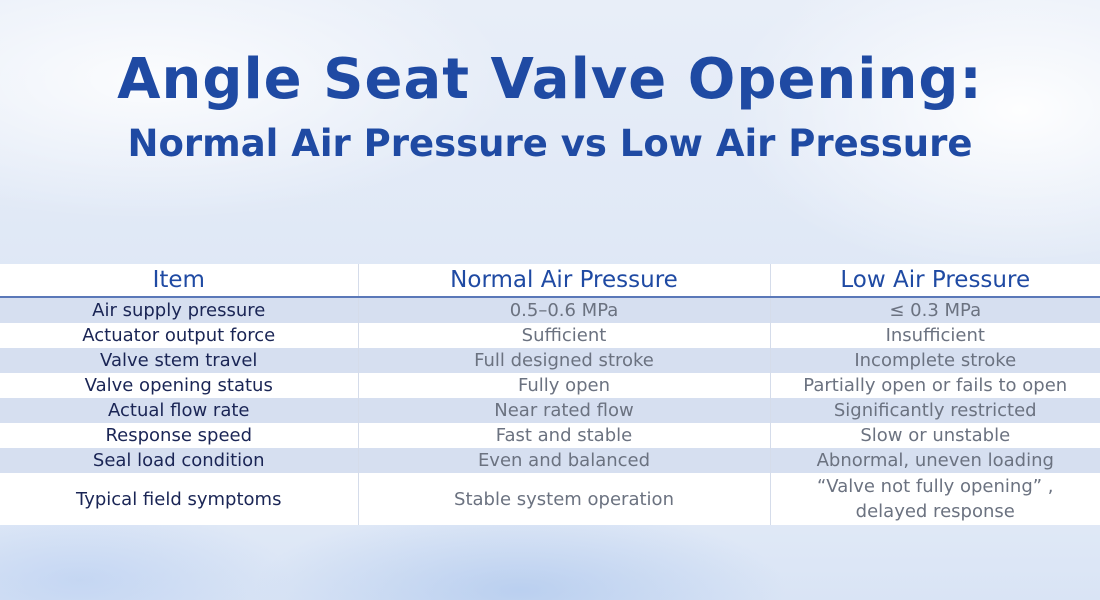  I want to click on row-item-label: Response speed, so click(179, 435).